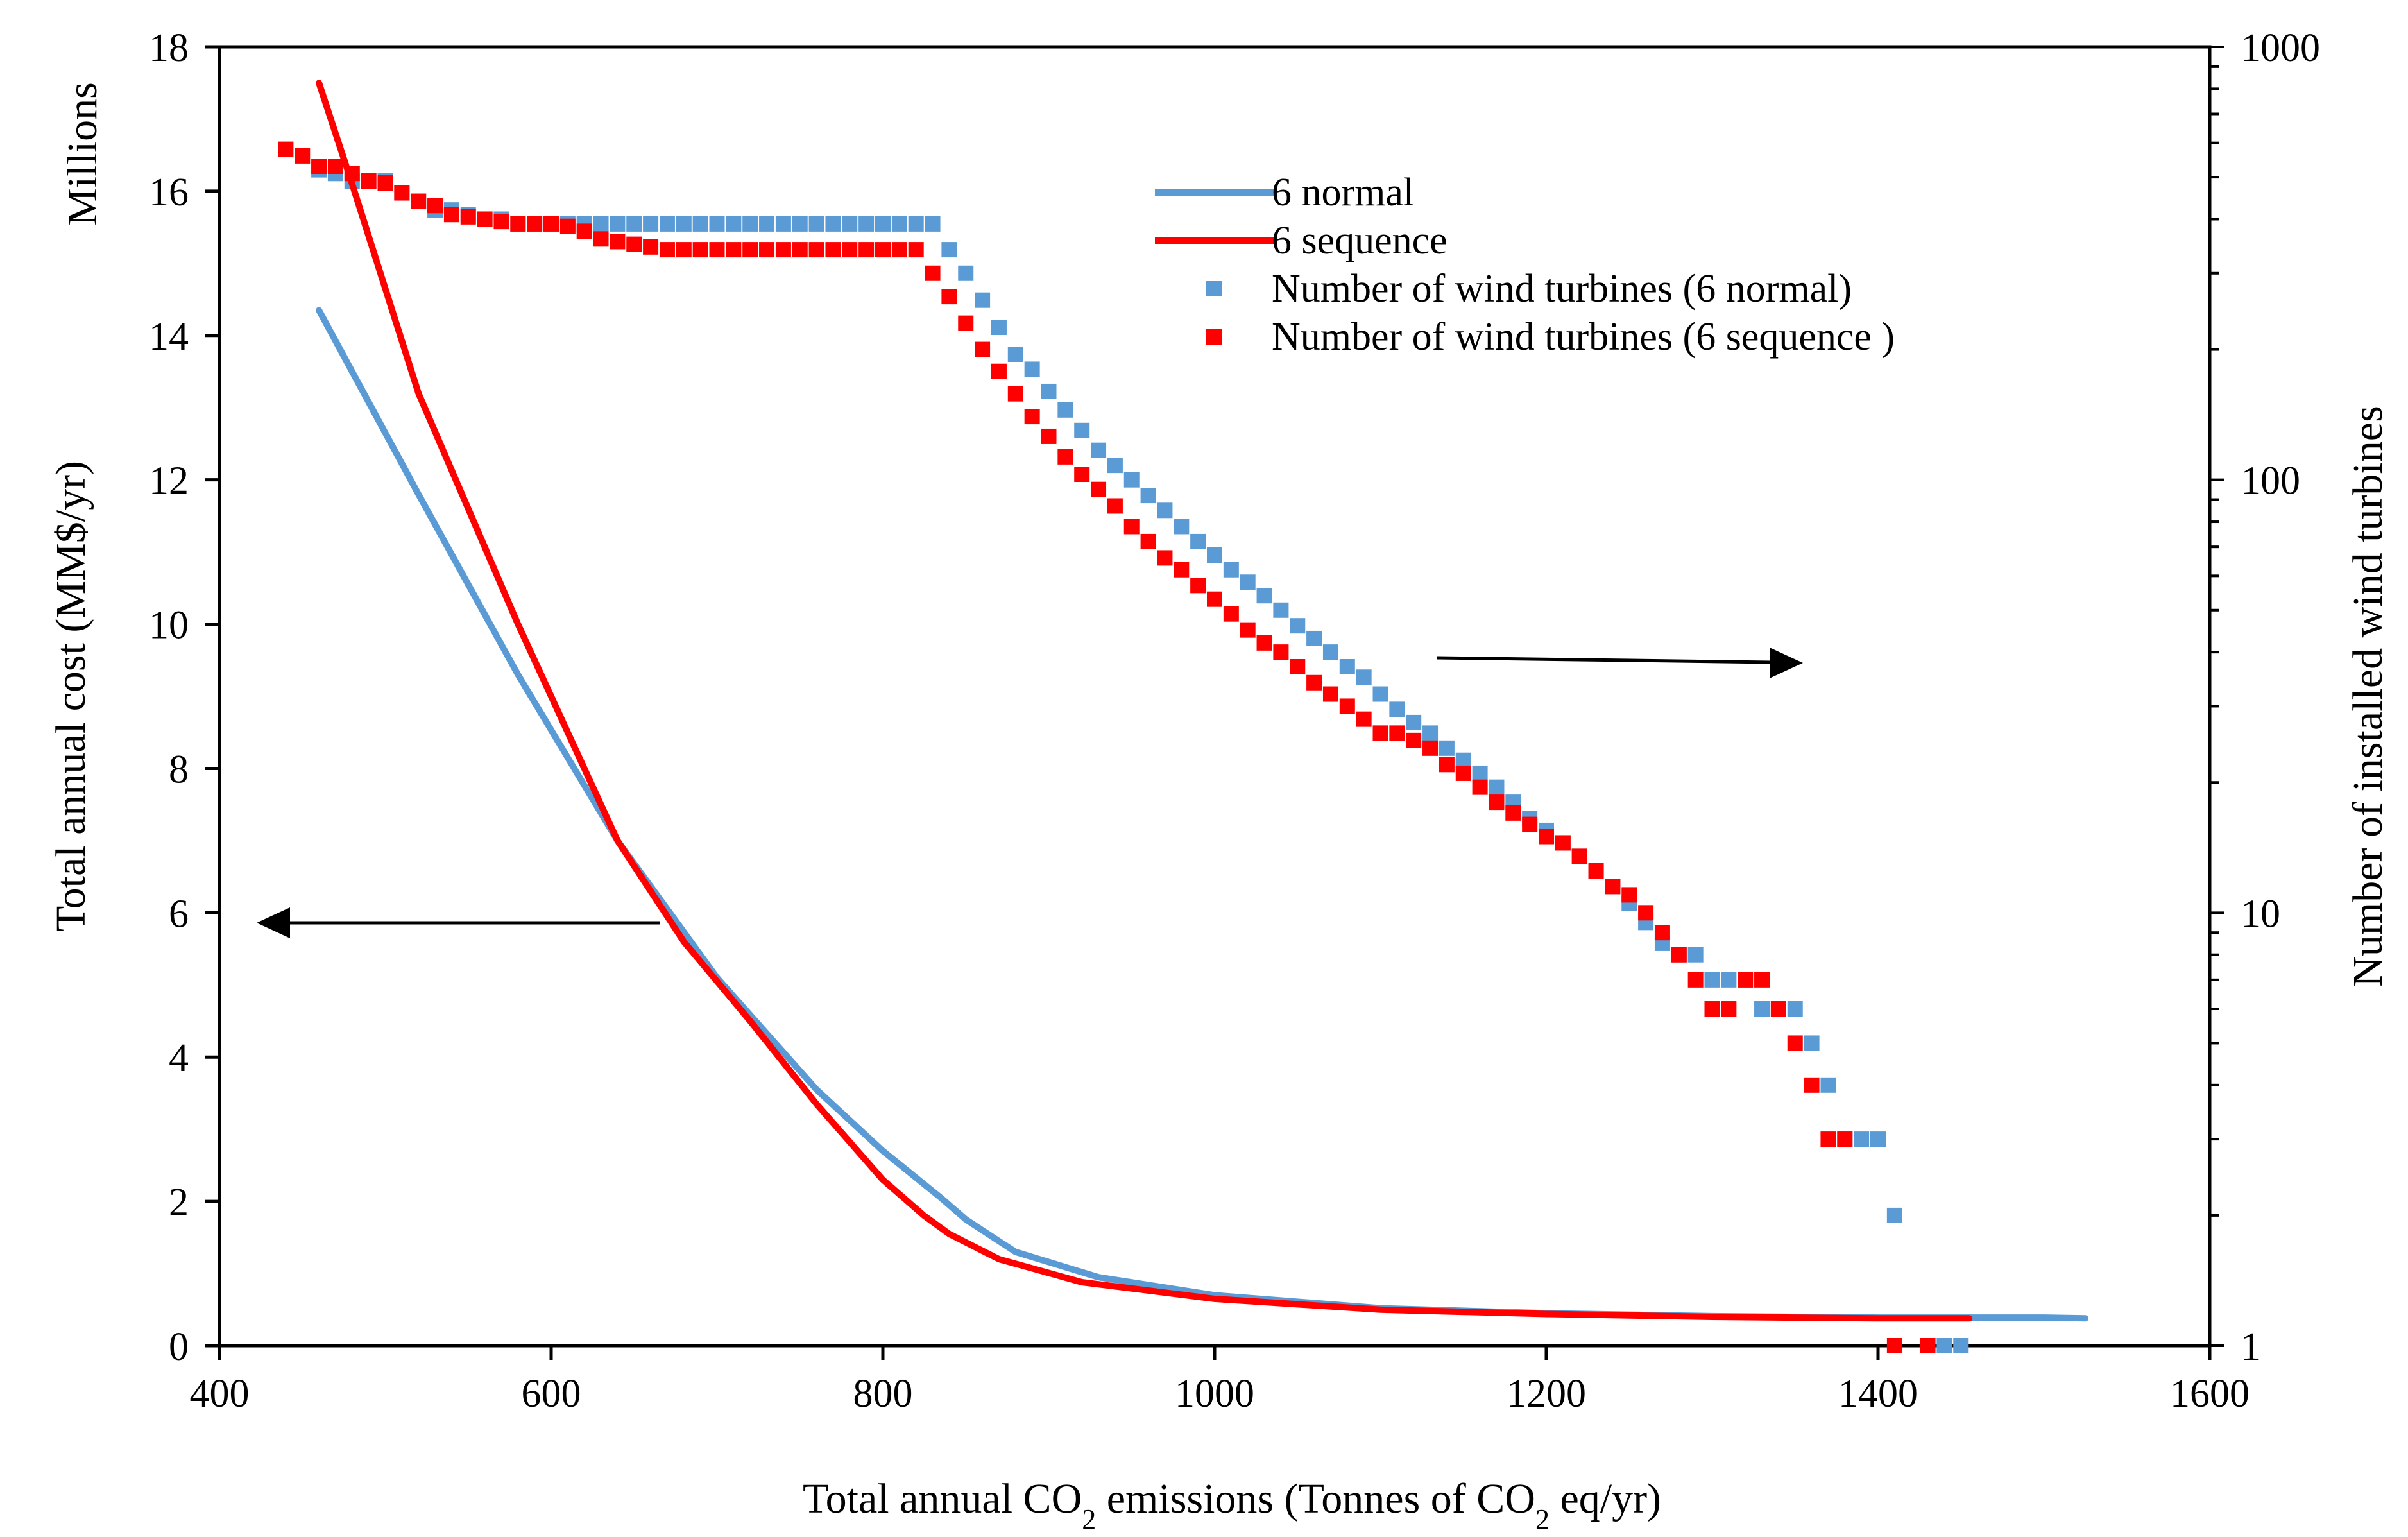 The width and height of the screenshot is (2408, 1537). Describe the element at coordinates (184, 697) in the screenshot. I see `left-y-axis: 0 2 4 6 8 10 12 14 16 18` at that location.